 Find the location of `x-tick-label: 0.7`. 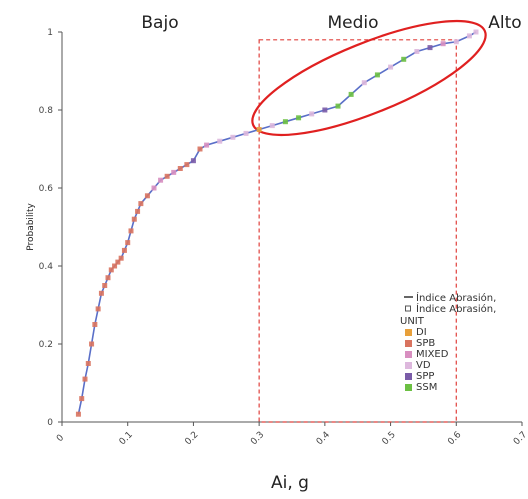

x-tick-label: 0.7 is located at coordinates (520, 438).